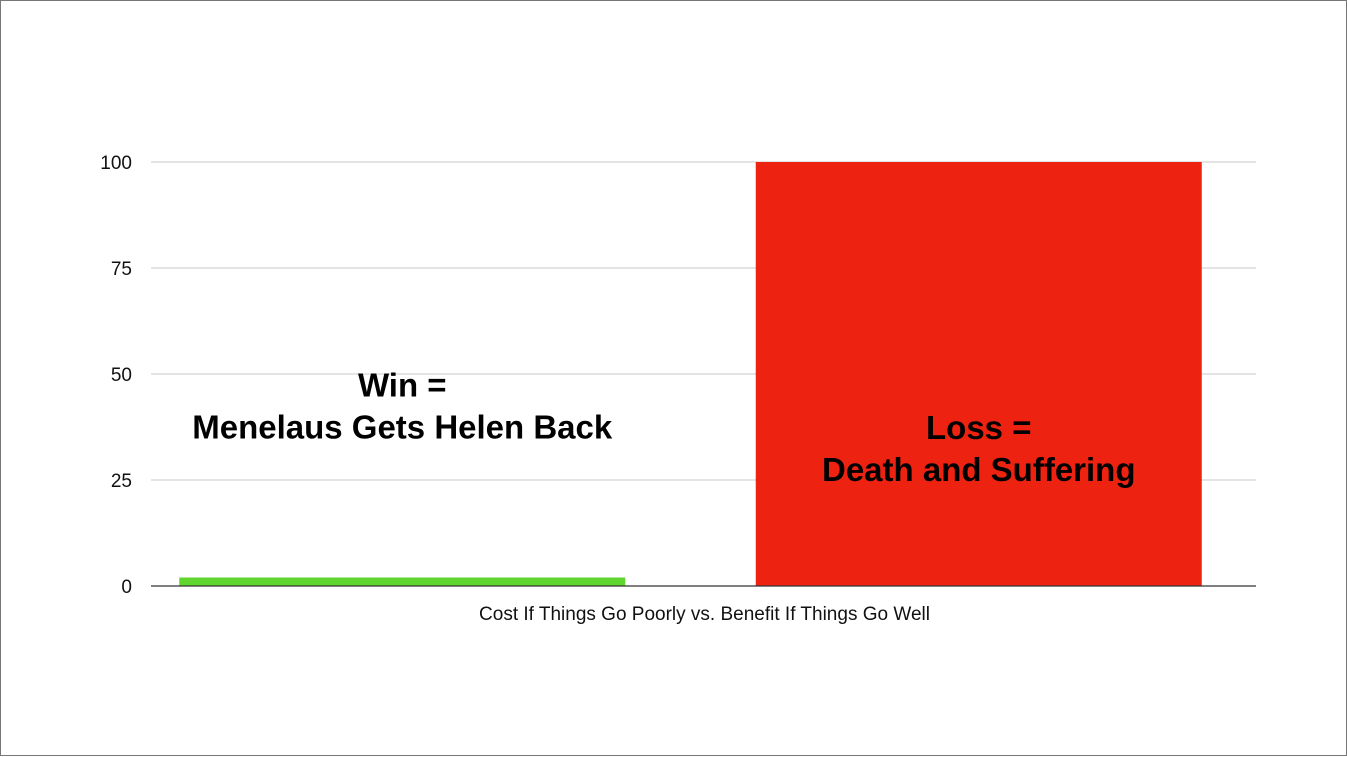  What do you see at coordinates (116, 163) in the screenshot?
I see `y-tick-label: 100` at bounding box center [116, 163].